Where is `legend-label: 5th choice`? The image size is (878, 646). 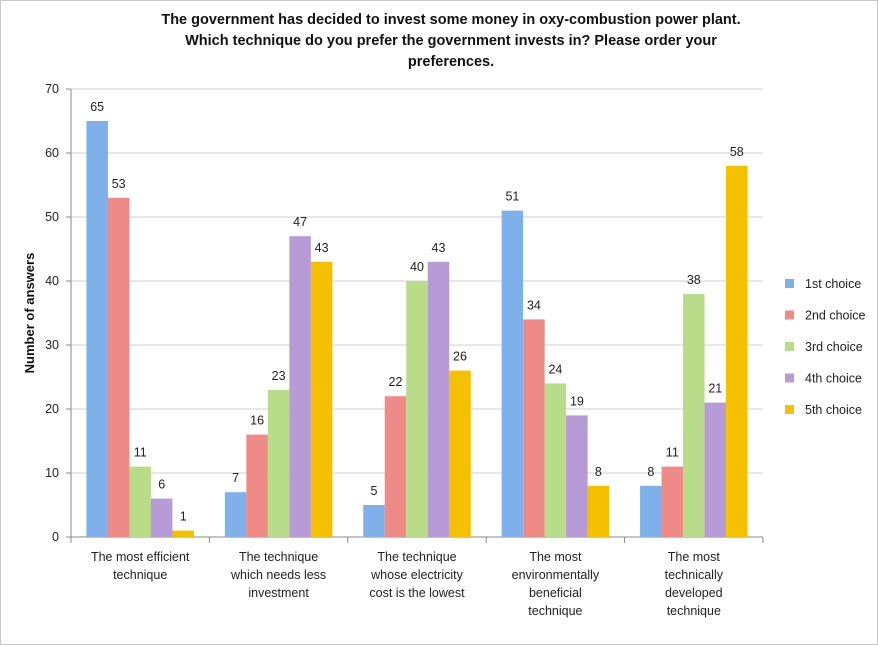
legend-label: 5th choice is located at coordinates (833, 410).